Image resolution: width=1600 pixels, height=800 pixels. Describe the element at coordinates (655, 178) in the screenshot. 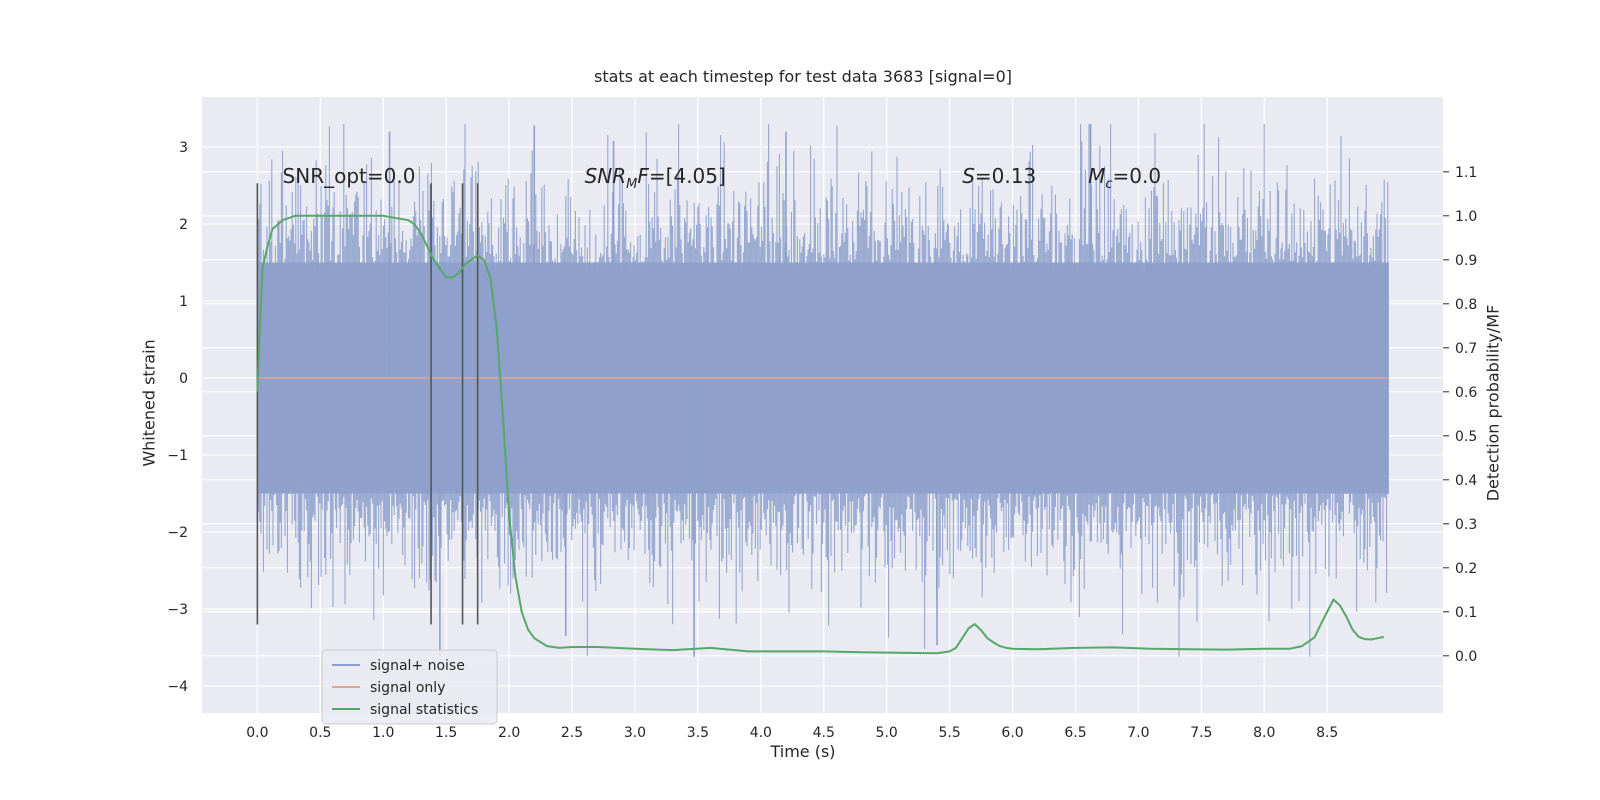

I see `annotation-1: SNRMF=[4.05]` at that location.